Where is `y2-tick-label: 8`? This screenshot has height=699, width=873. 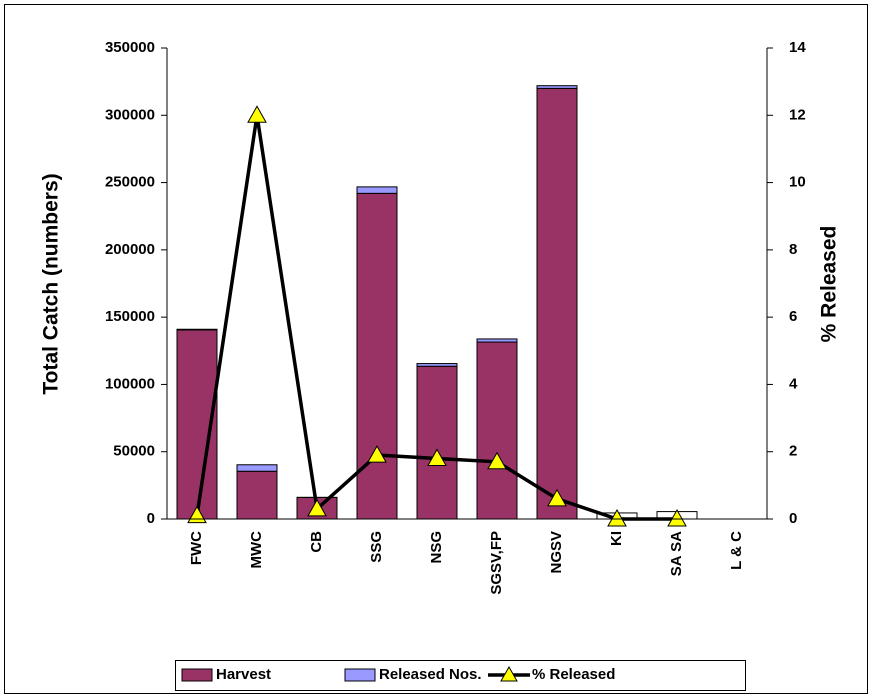 y2-tick-label: 8 is located at coordinates (793, 249).